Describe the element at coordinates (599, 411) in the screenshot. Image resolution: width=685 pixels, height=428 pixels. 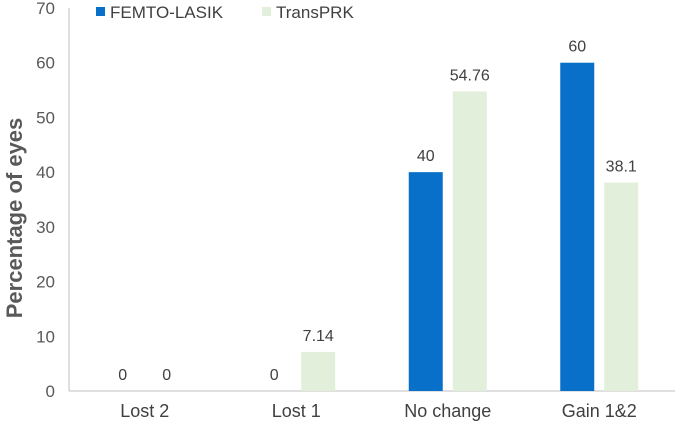
I see `x-tick-label: Gain 1&2` at that location.